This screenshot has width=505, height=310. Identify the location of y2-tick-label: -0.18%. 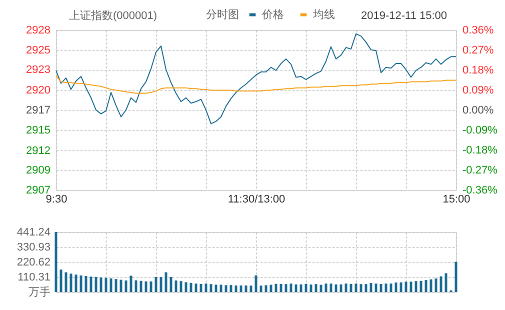
(480, 150).